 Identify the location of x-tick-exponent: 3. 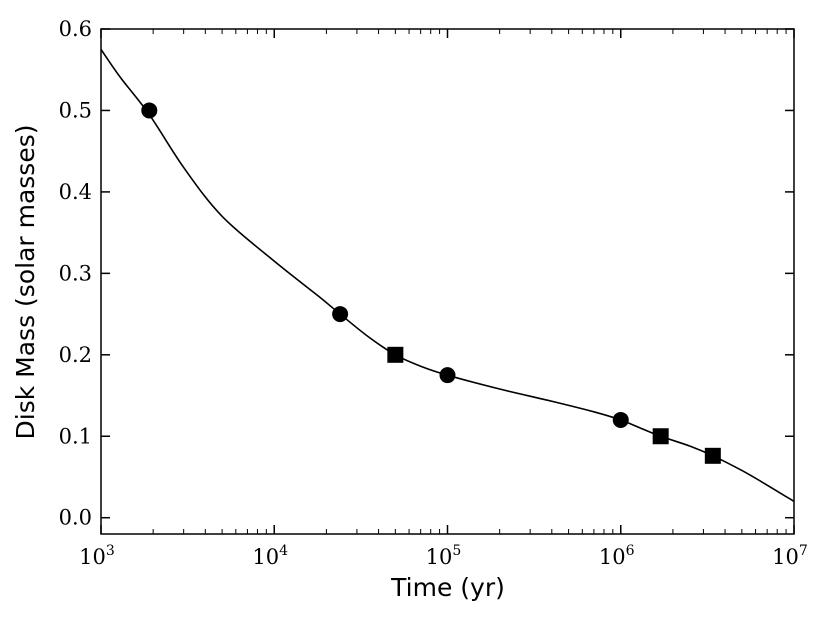
(110, 551).